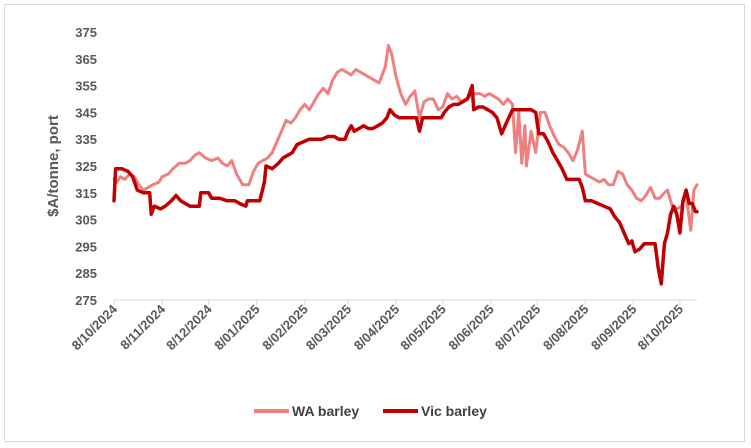 The height and width of the screenshot is (448, 751). What do you see at coordinates (423, 328) in the screenshot?
I see `x-tick-label: 8/05/2025` at bounding box center [423, 328].